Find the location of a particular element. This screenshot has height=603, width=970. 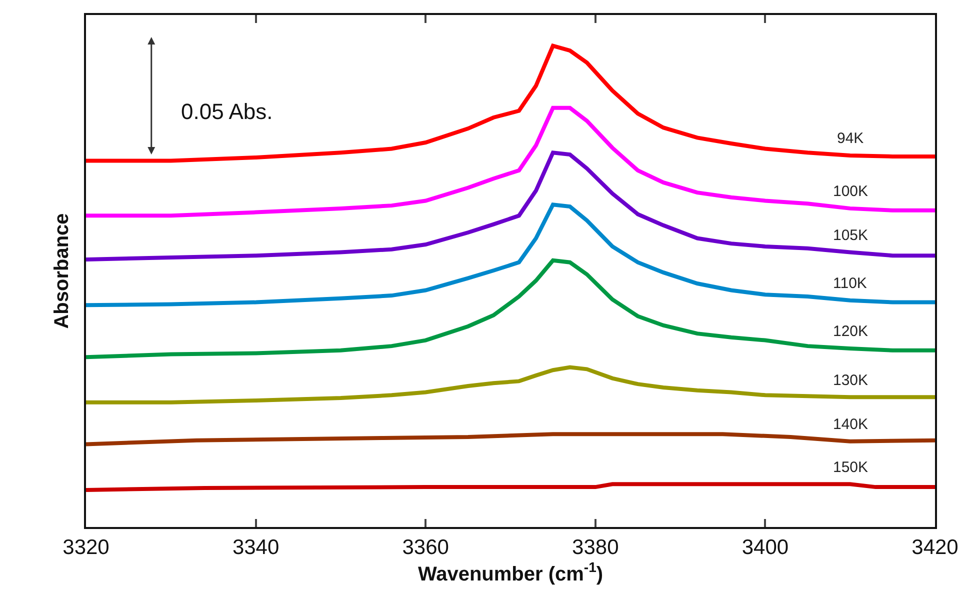

series-label: 140K is located at coordinates (850, 424).